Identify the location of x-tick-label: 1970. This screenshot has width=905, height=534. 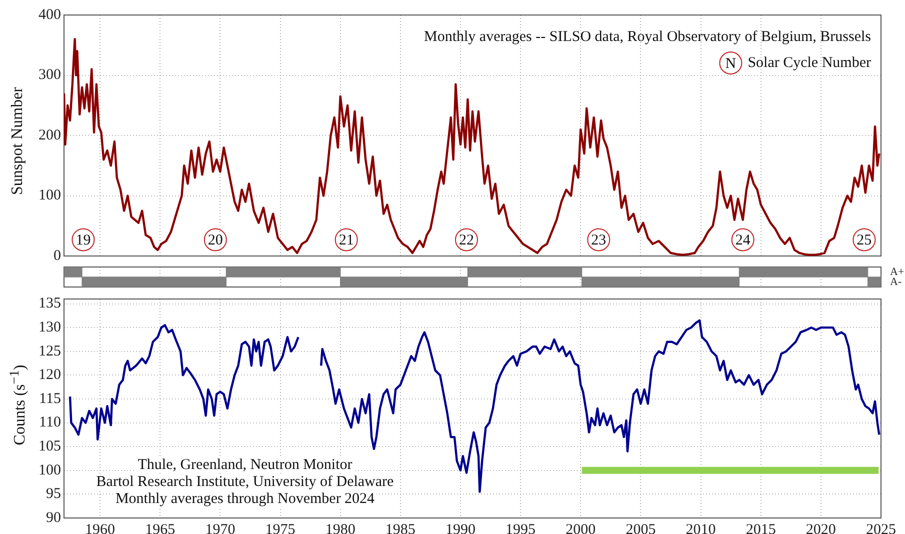
(220, 528).